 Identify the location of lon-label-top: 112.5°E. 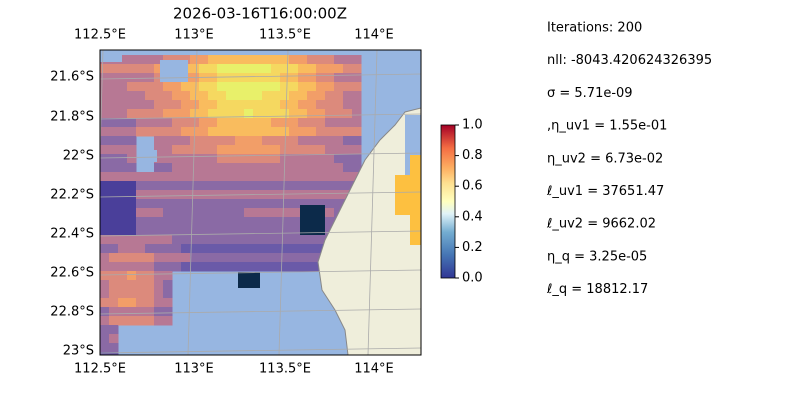
(100, 35).